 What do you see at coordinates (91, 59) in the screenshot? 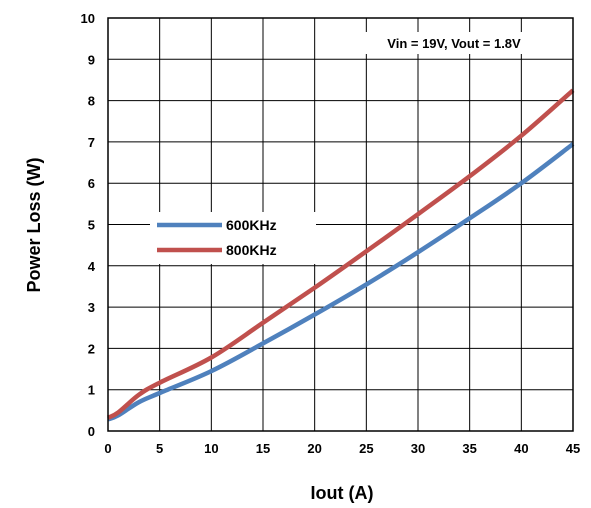
I see `y-tick-label: 9` at bounding box center [91, 59].